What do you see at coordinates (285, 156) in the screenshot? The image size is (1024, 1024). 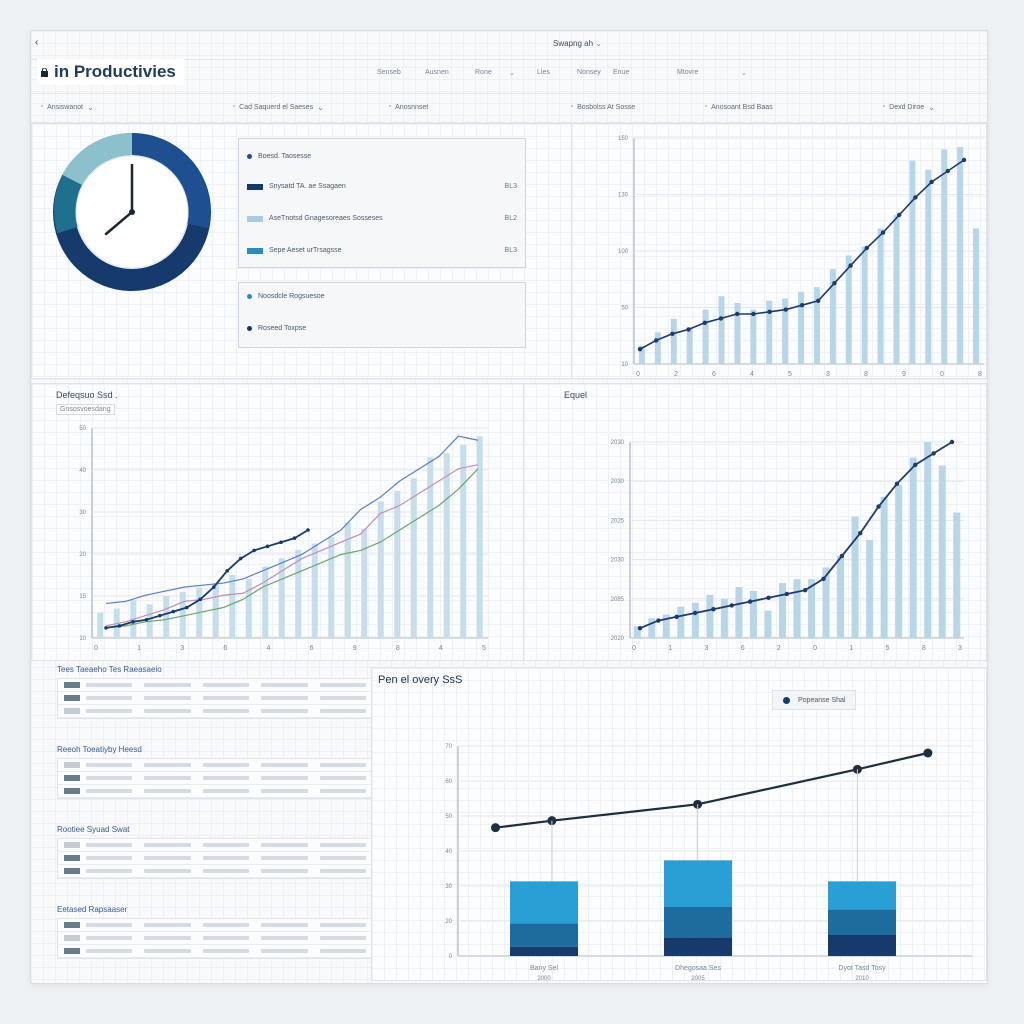 I see `legend-label: Boesd. Taosesse` at bounding box center [285, 156].